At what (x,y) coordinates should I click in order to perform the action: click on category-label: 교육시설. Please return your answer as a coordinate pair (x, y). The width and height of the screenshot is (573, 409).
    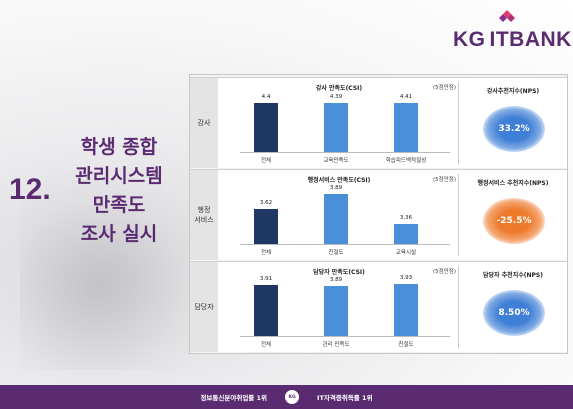
    Looking at the image, I should click on (406, 253).